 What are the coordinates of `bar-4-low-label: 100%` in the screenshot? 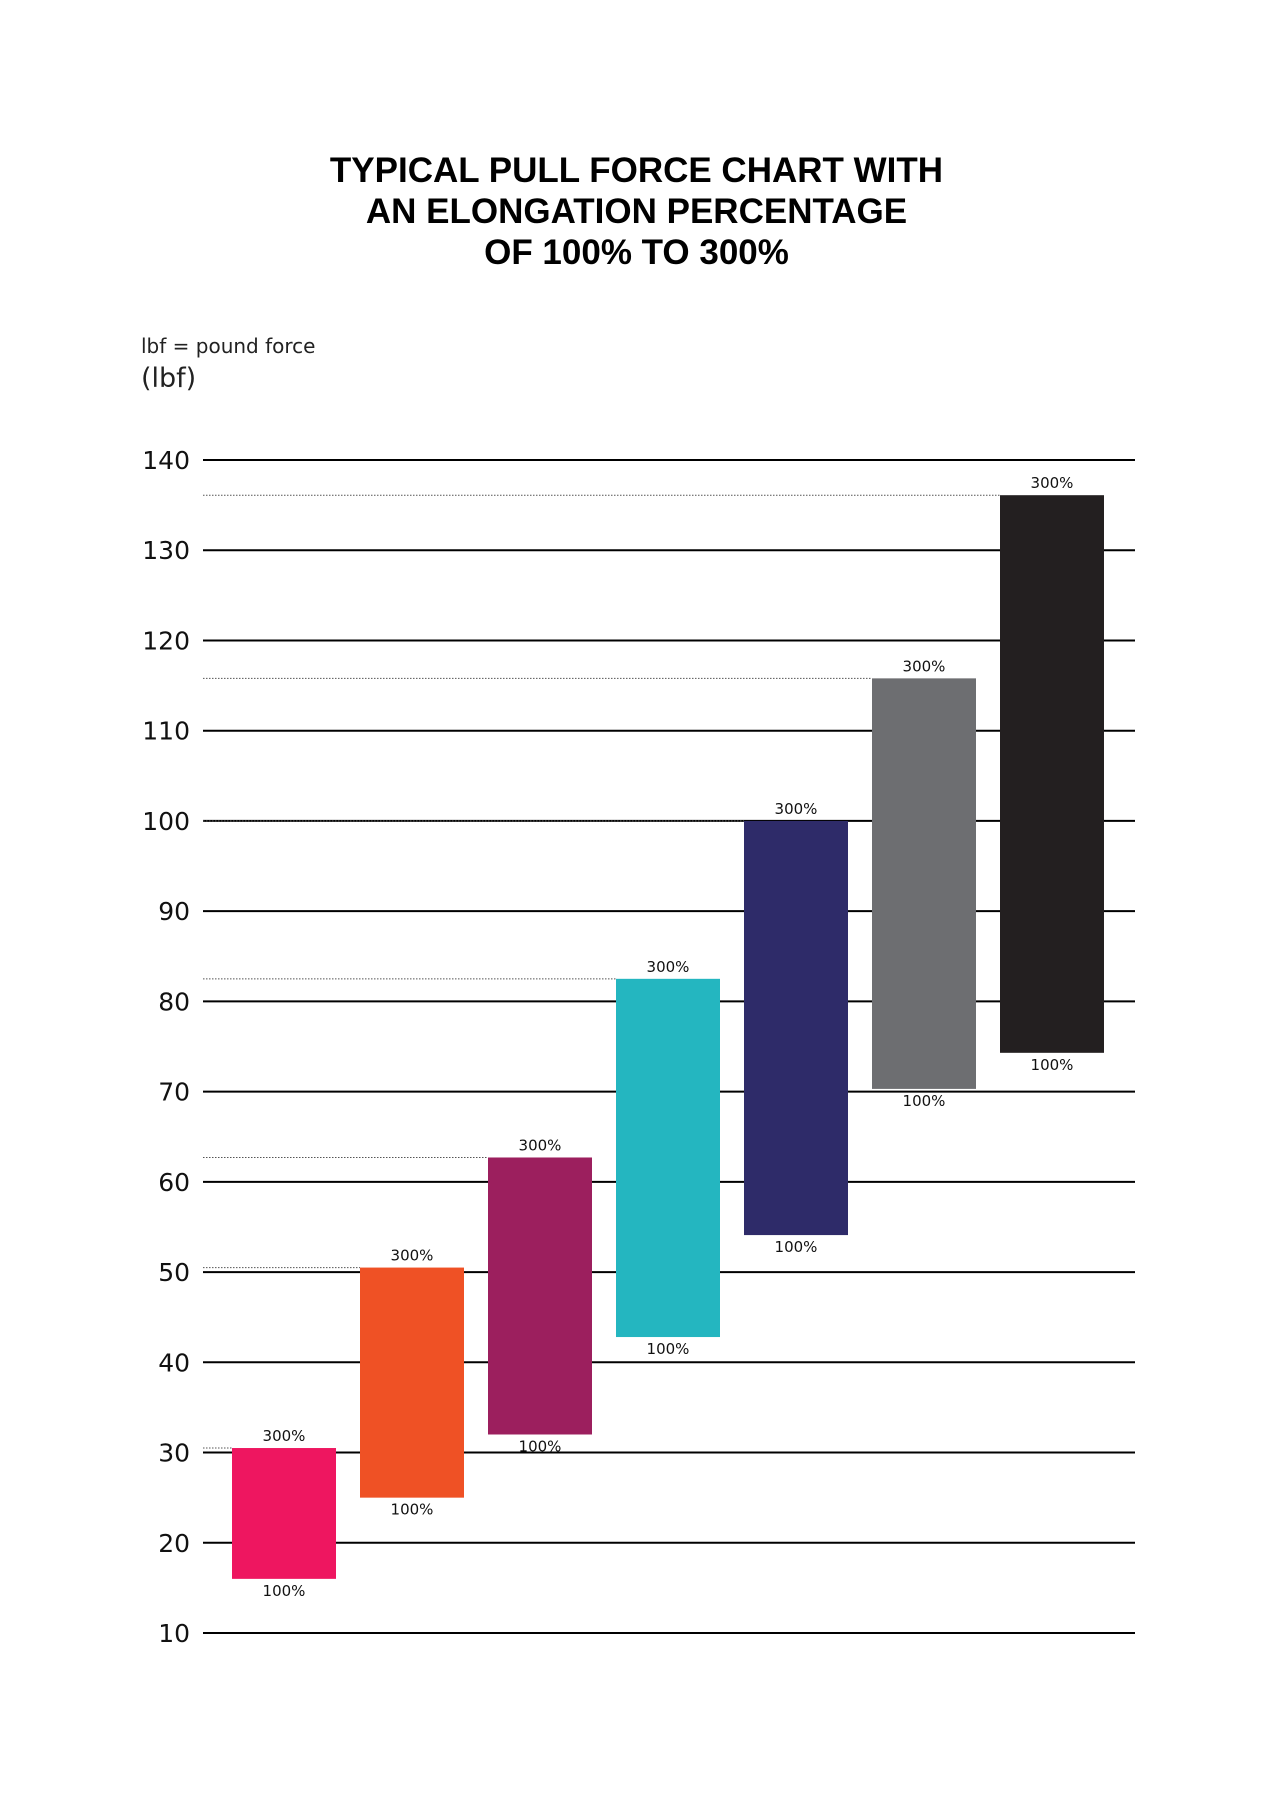 It's located at (668, 1349).